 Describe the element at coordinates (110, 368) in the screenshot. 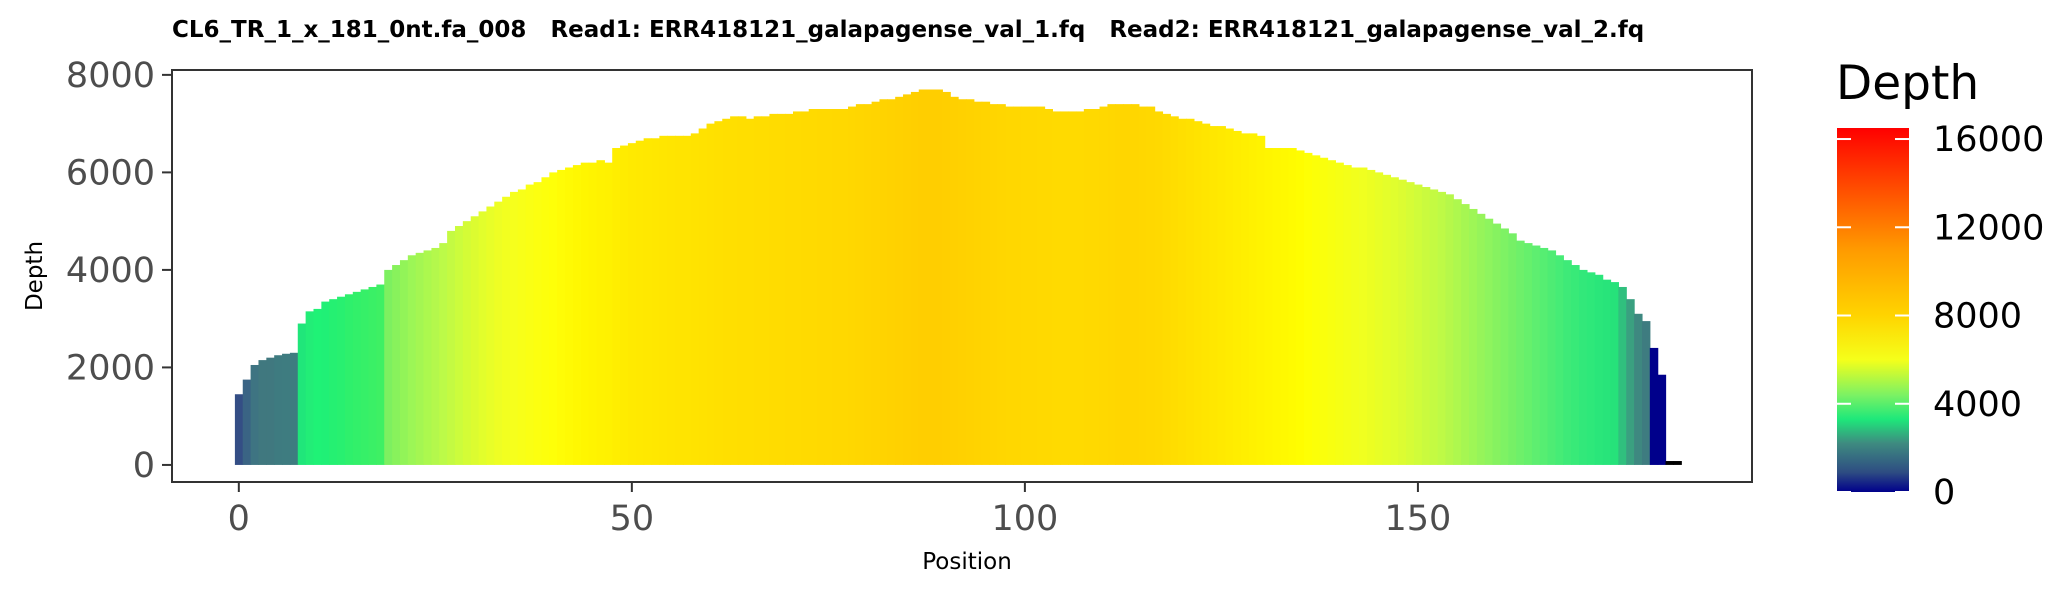

I see `y-tick-label: 2000` at that location.